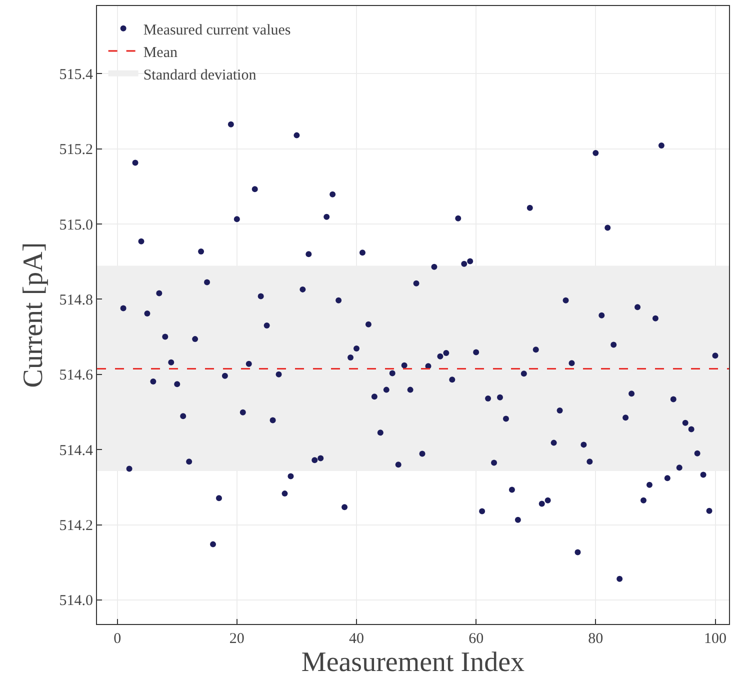 The height and width of the screenshot is (686, 731). I want to click on x-tick-label: 80, so click(596, 639).